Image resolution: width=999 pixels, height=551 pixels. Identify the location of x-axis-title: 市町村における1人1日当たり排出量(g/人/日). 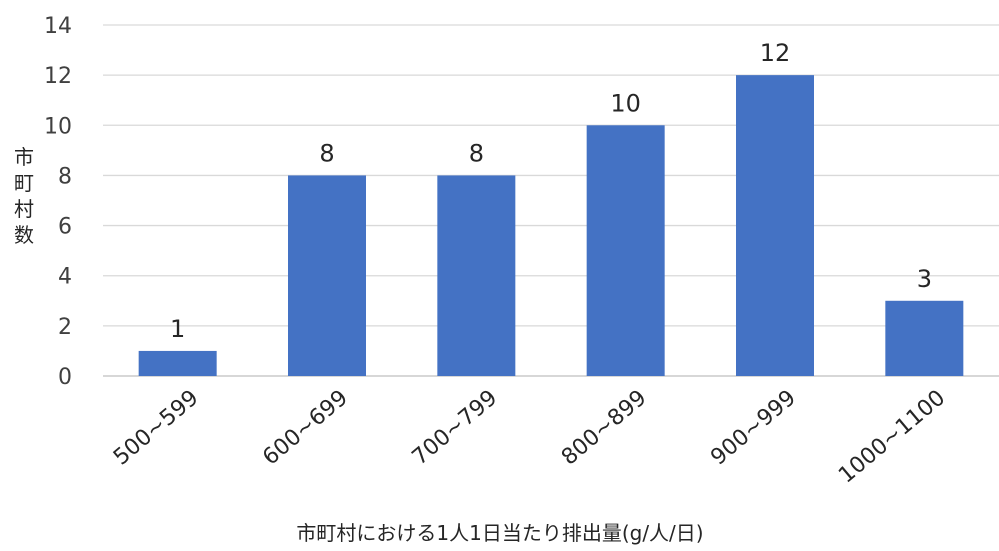
(499, 533).